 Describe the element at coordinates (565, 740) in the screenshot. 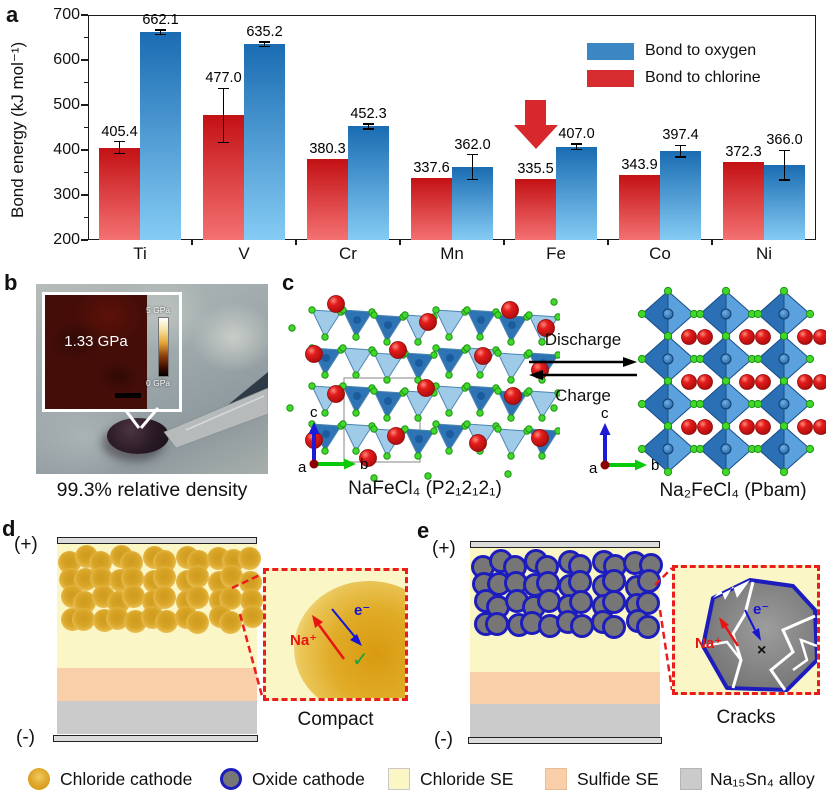

I see `e-bottom-electrode` at that location.